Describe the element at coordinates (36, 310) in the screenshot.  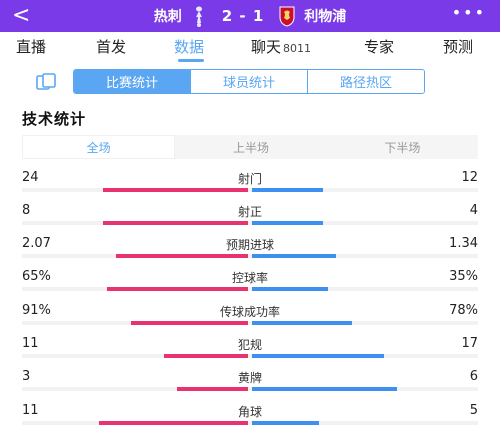
I see `stat-home-value: 91%` at that location.